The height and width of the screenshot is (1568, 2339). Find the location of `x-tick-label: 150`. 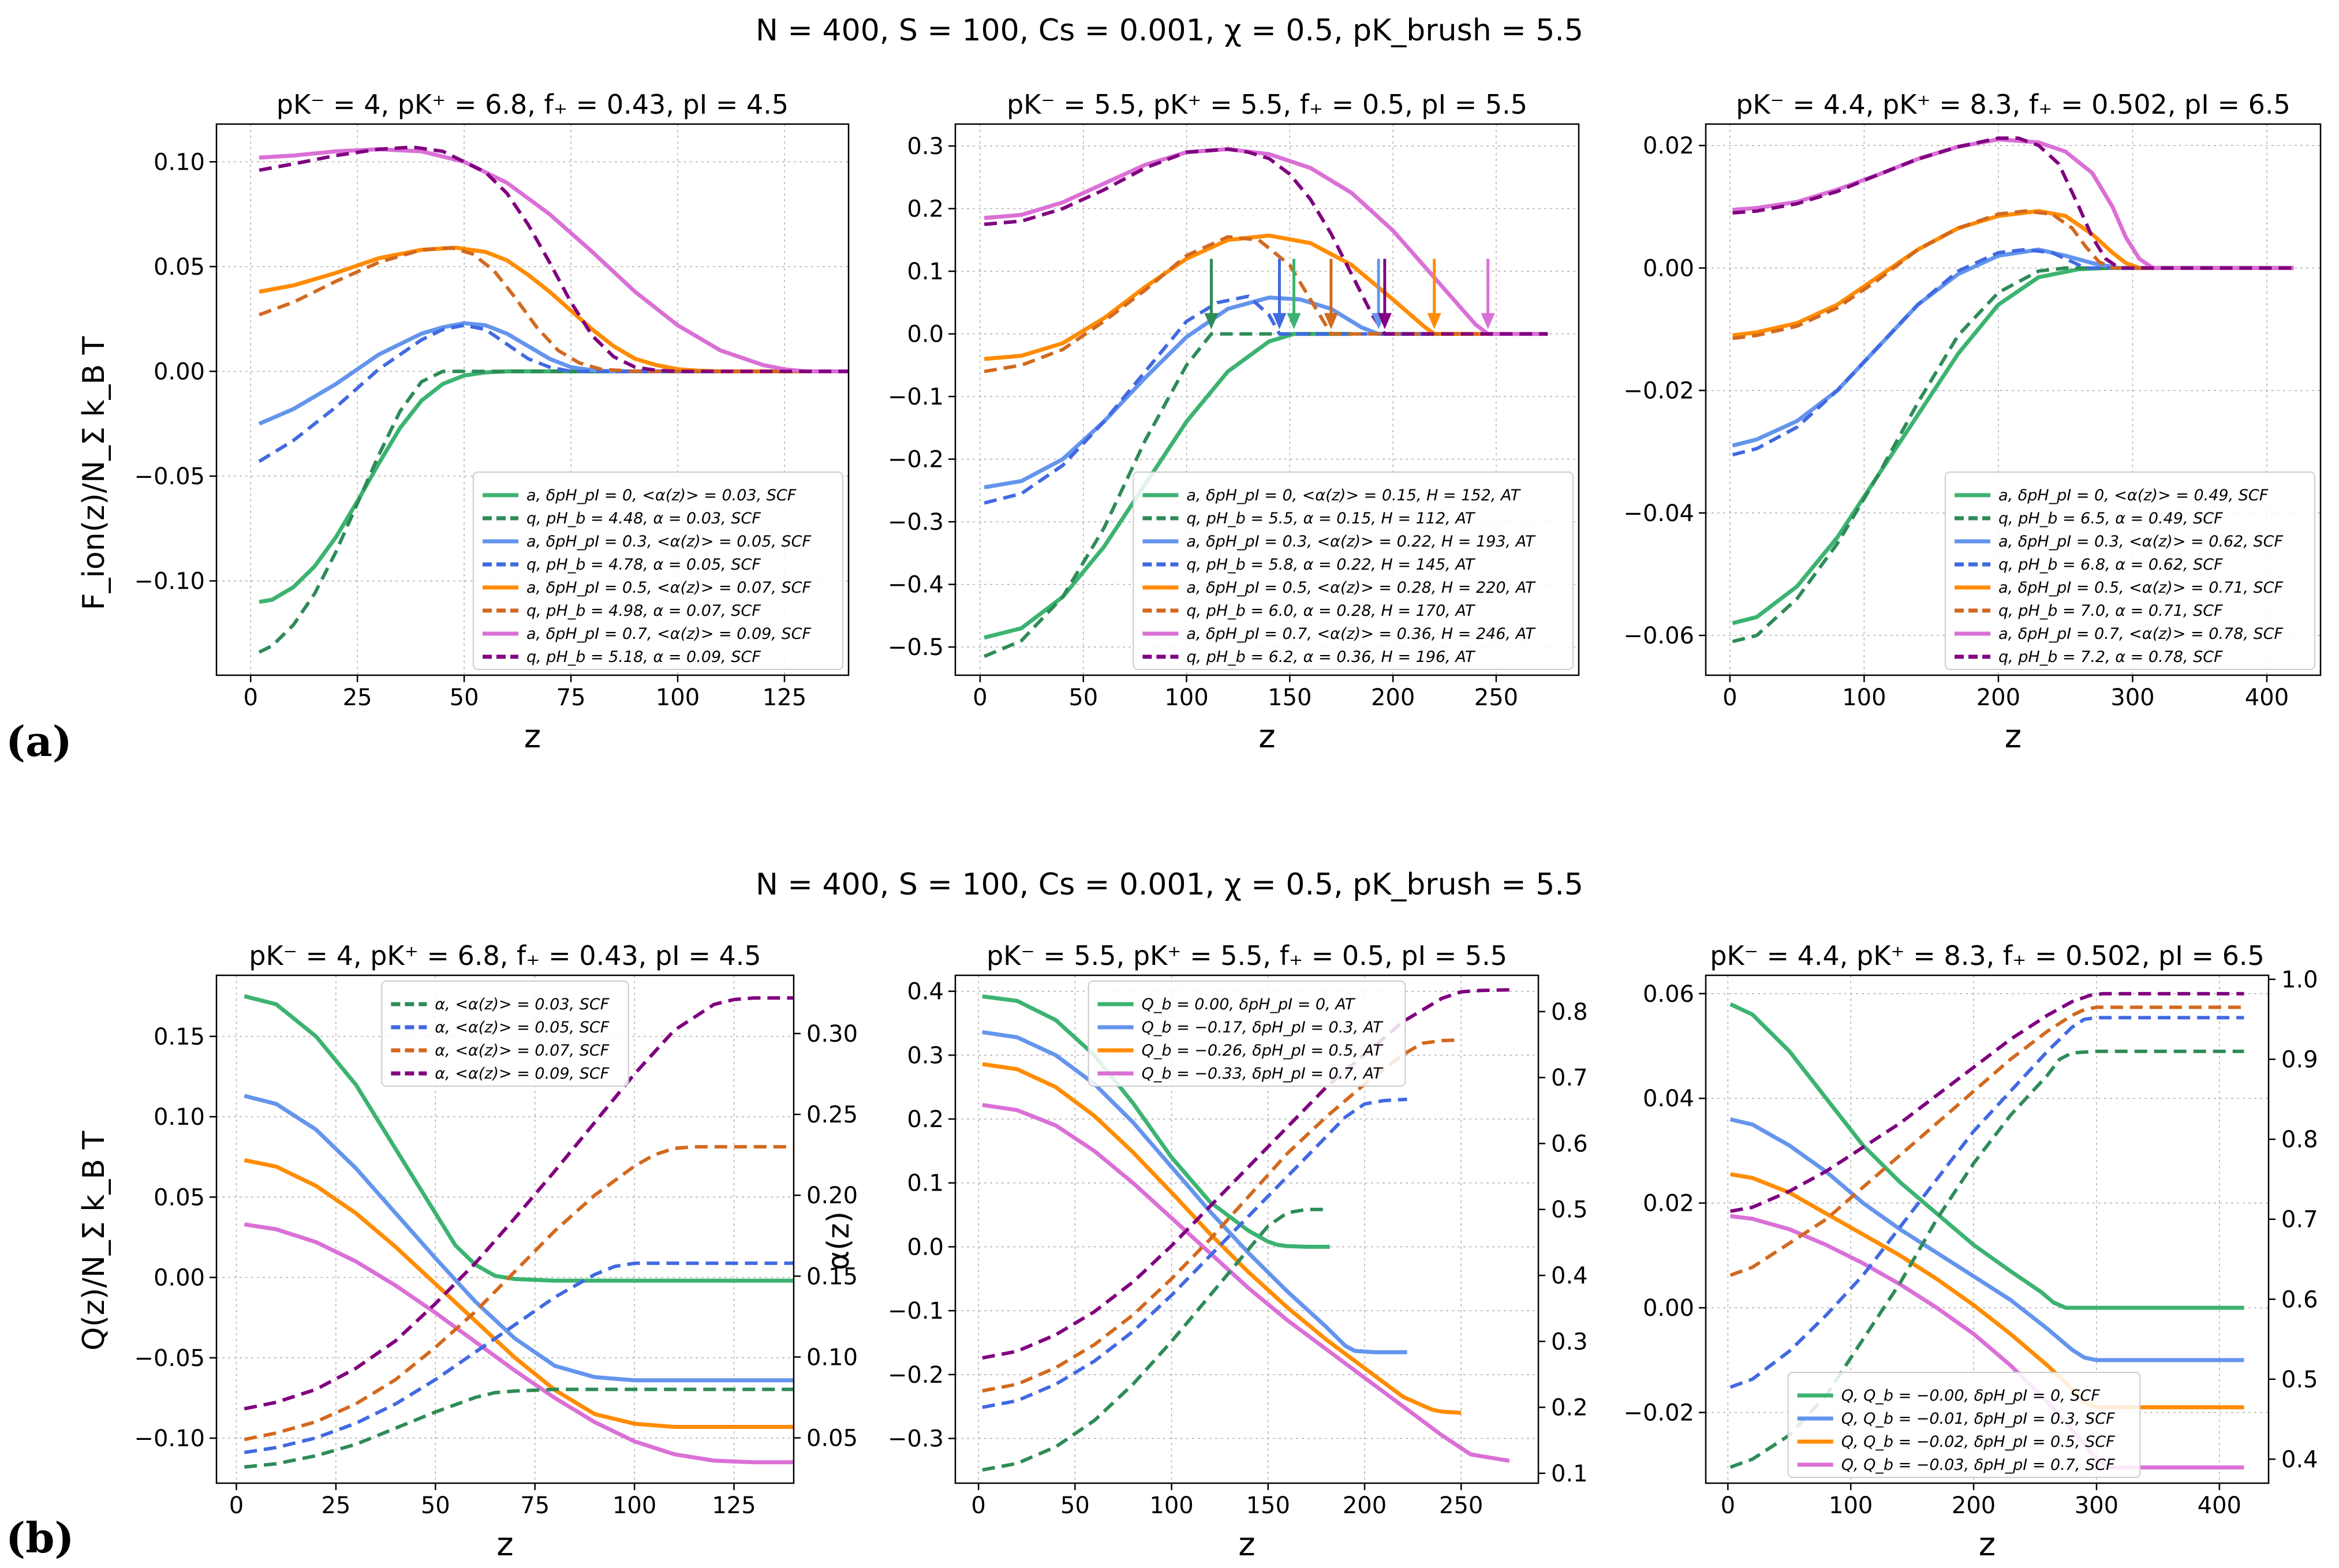

x-tick-label: 150 is located at coordinates (1290, 697).